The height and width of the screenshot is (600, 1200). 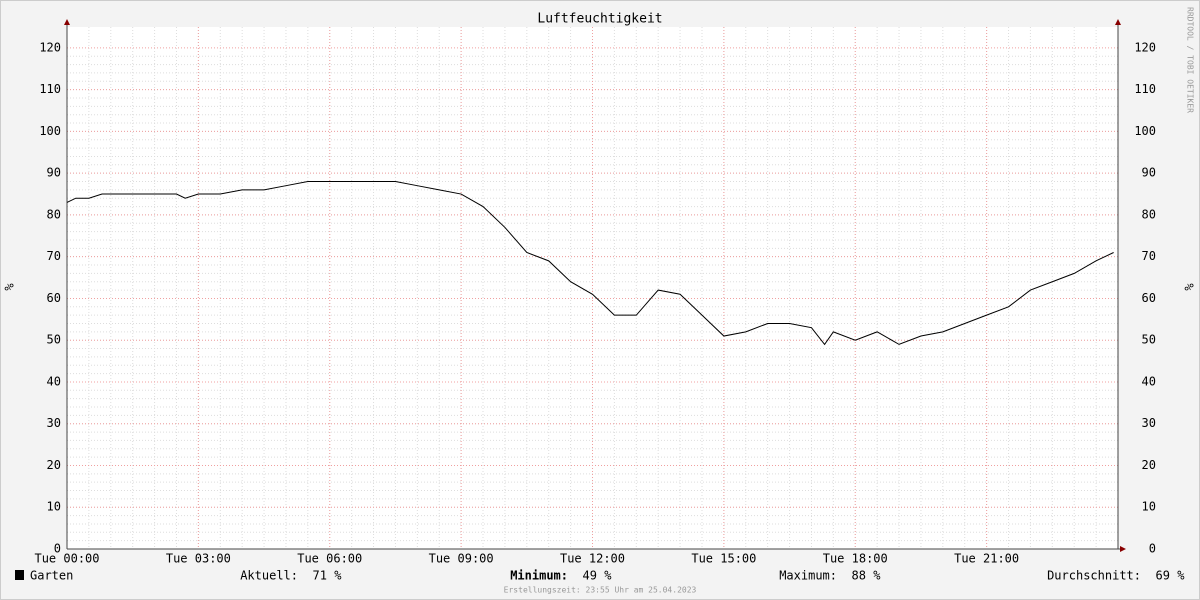 What do you see at coordinates (10, 287) in the screenshot?
I see `y-label: %` at bounding box center [10, 287].